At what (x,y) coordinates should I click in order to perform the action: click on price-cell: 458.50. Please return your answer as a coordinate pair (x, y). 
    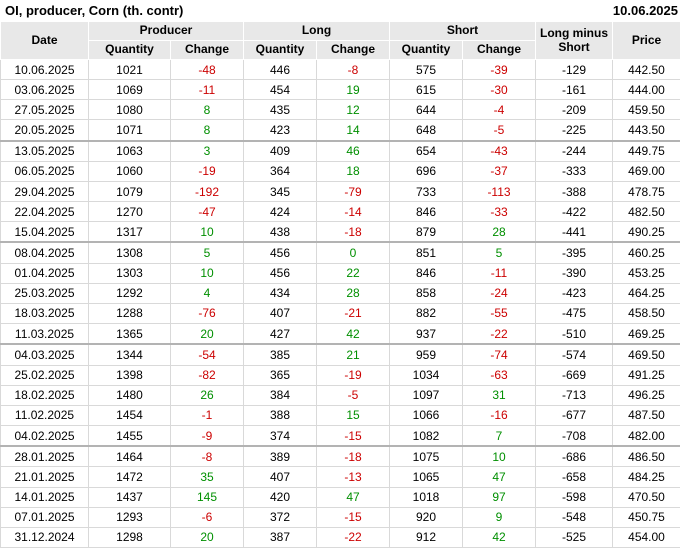
    Looking at the image, I should click on (646, 314).